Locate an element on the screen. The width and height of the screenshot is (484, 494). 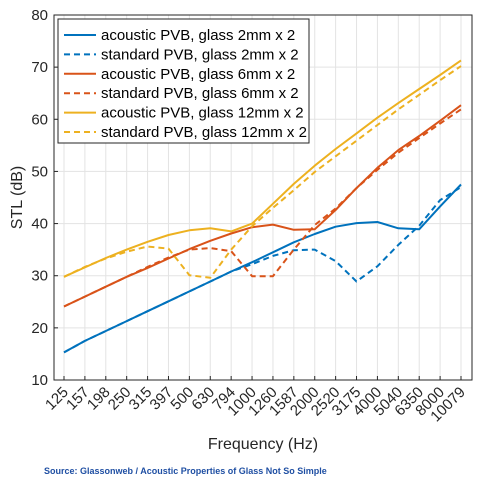
y-tick-label: 60 is located at coordinates (39, 119).